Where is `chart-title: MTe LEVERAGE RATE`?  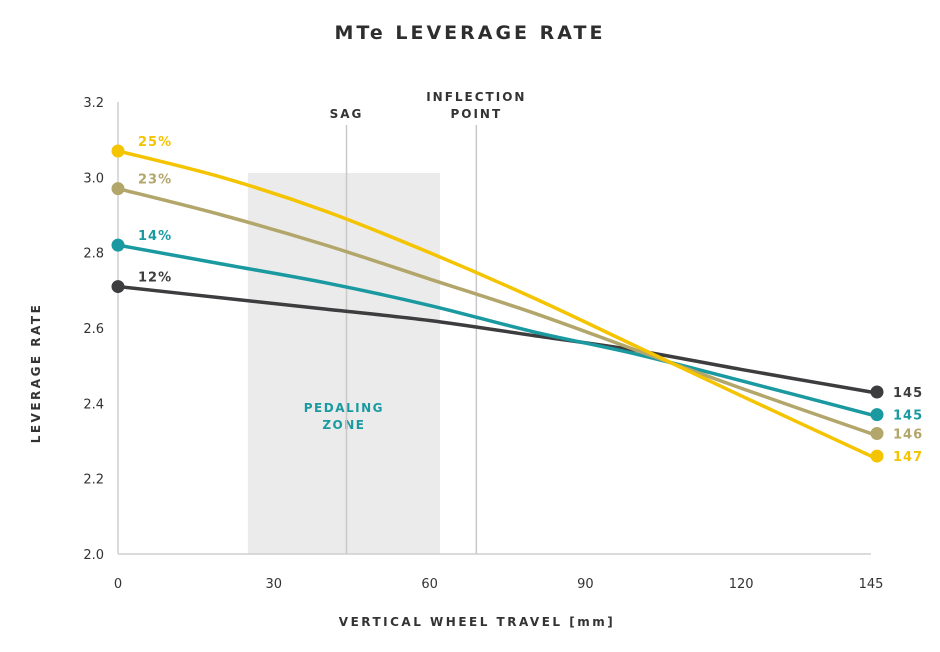
chart-title: MTe LEVERAGE RATE is located at coordinates (470, 33).